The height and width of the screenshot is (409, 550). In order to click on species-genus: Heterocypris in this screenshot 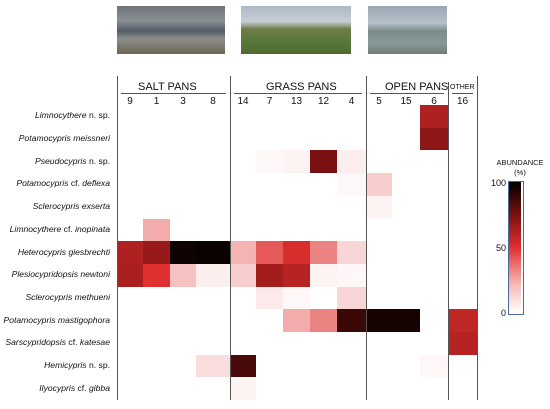, I will do `click(43, 251)`.